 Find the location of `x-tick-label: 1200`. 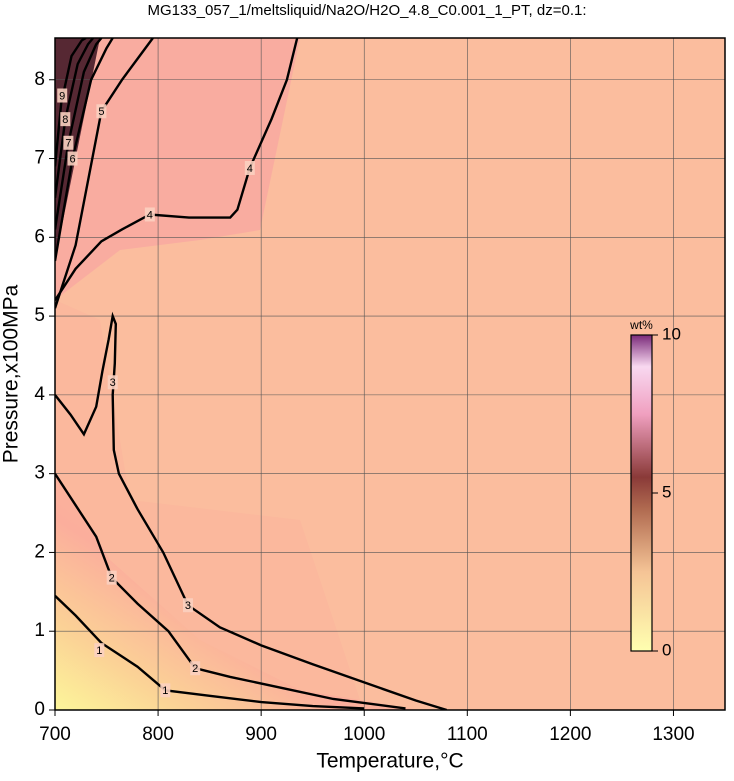

x-tick-label: 1200 is located at coordinates (570, 734).